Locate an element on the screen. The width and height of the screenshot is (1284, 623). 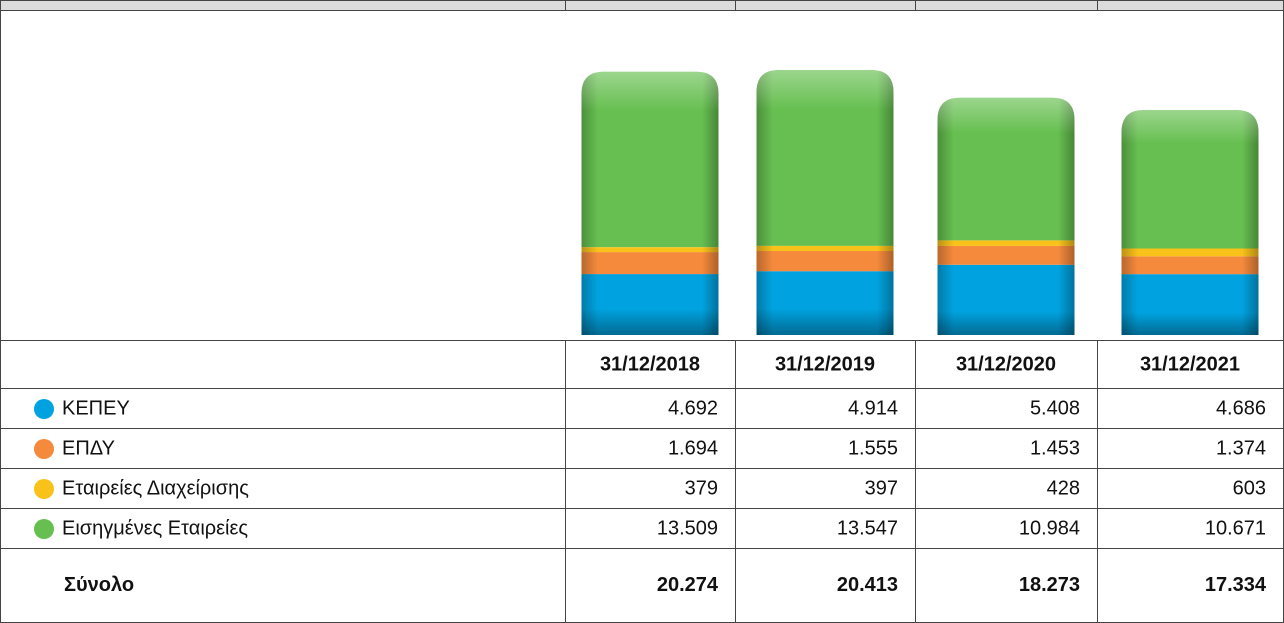
cell-value: 4.692 is located at coordinates (693, 408).